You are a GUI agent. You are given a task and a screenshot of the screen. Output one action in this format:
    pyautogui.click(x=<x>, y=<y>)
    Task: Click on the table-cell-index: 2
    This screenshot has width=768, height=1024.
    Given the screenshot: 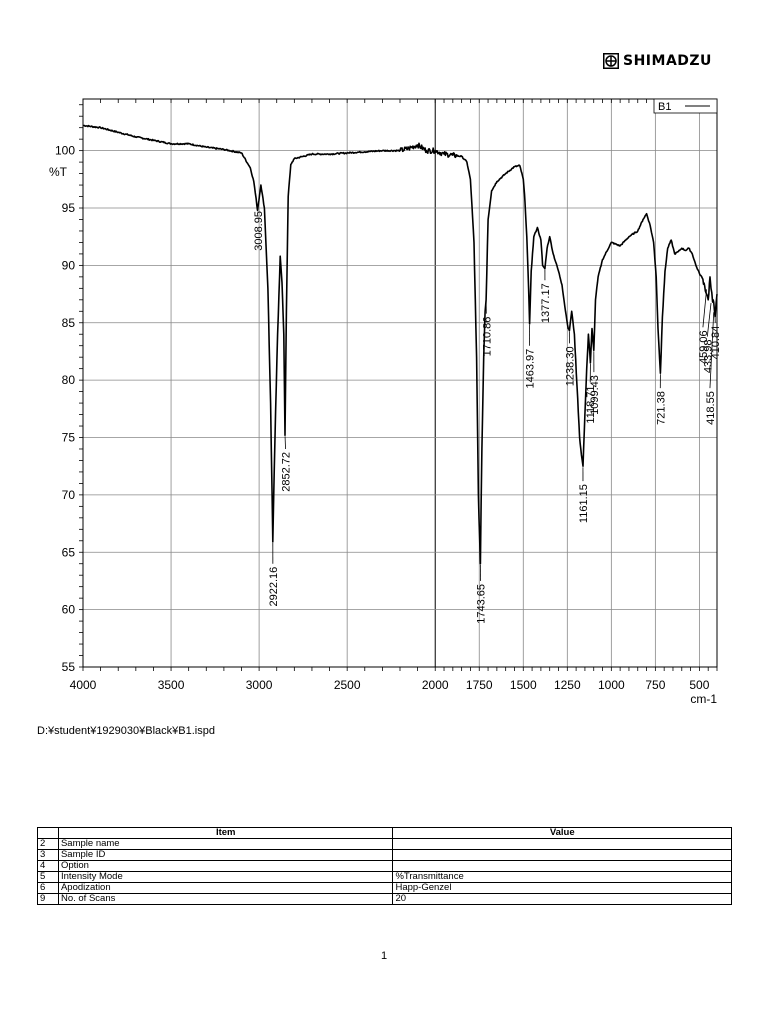 What is the action you would take?
    pyautogui.click(x=48, y=844)
    